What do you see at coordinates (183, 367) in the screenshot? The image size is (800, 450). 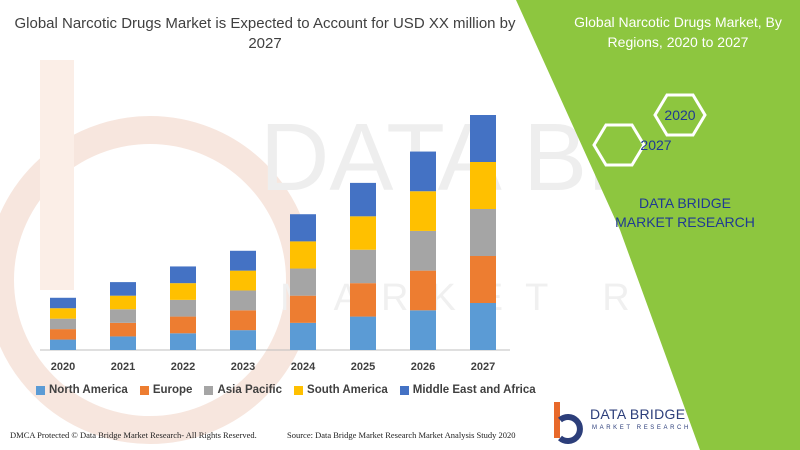 I see `x-tick-label: 2022` at bounding box center [183, 367].